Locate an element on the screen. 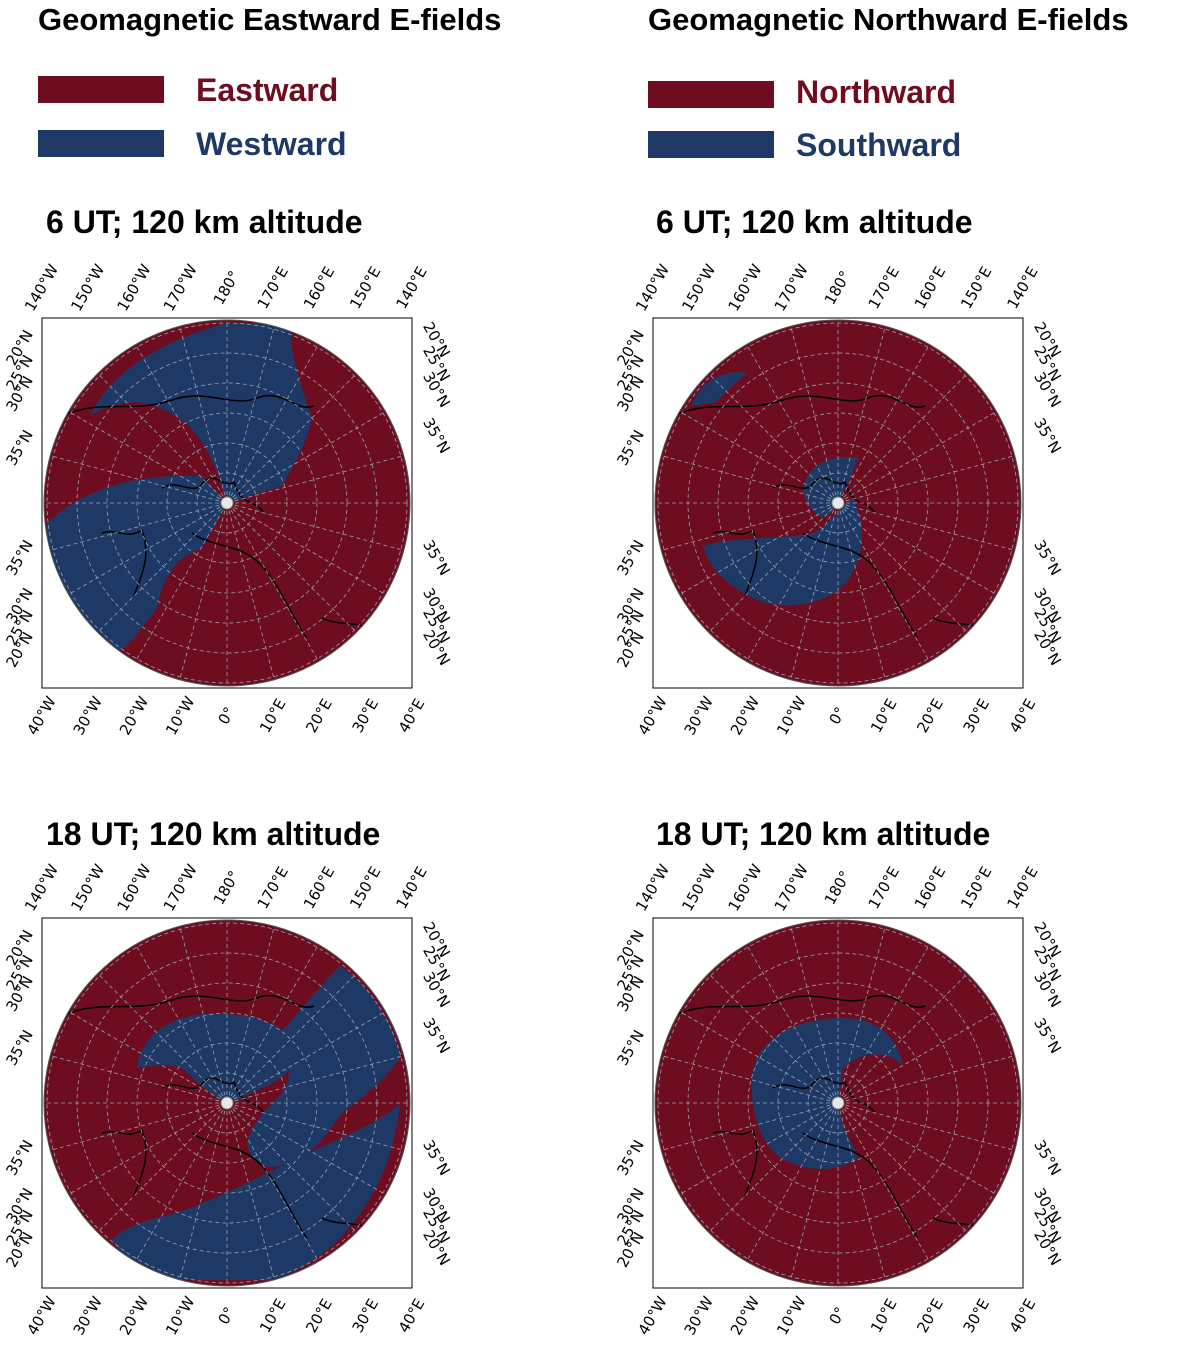  top-longitude-label: 180° is located at coordinates (838, 288).